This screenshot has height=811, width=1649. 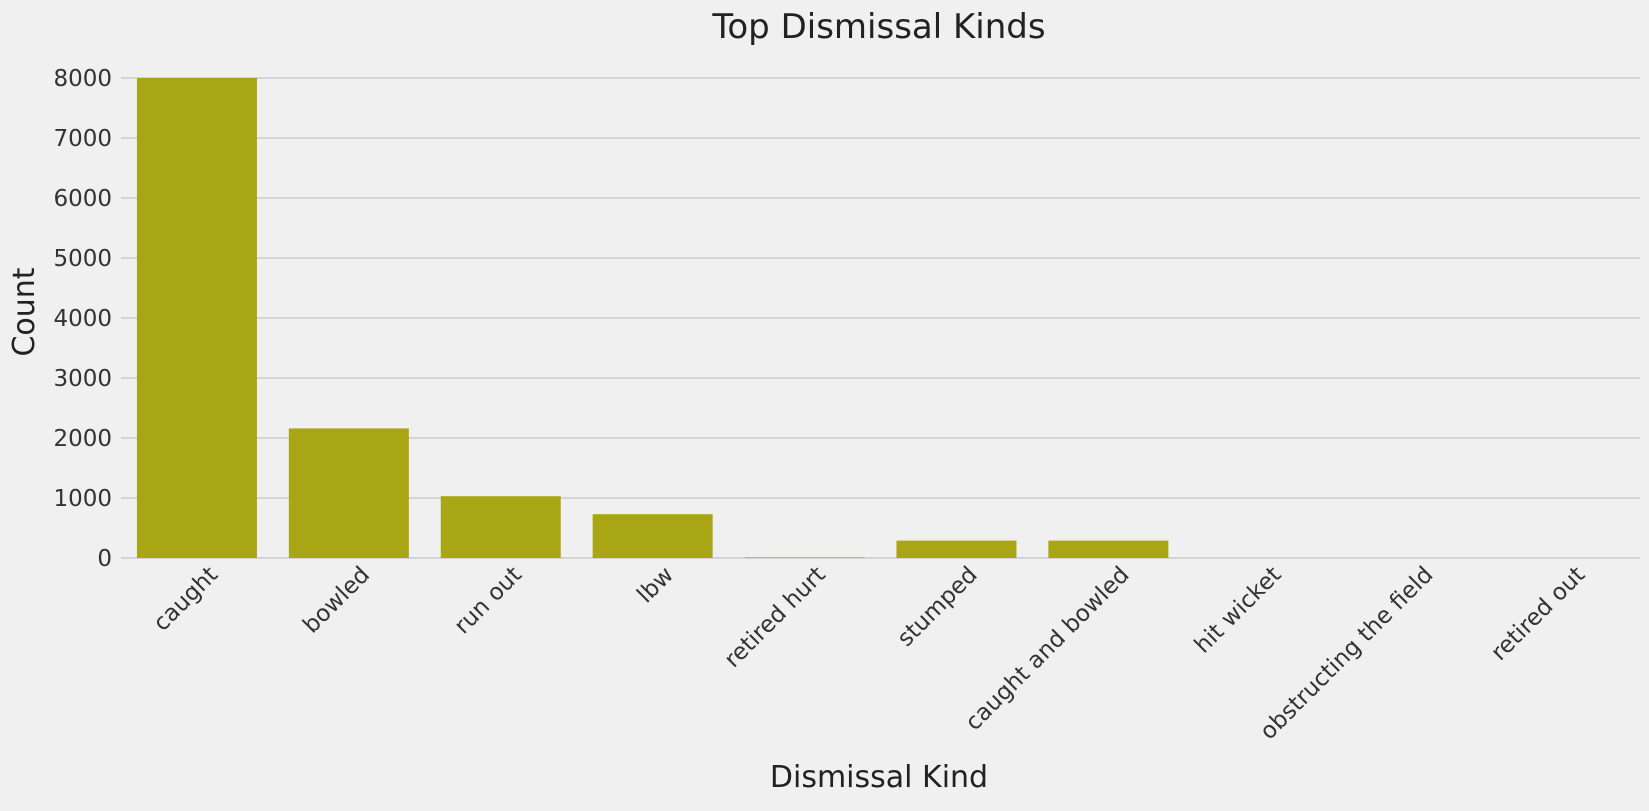 I want to click on y-tick-label: 6000, so click(x=82, y=199).